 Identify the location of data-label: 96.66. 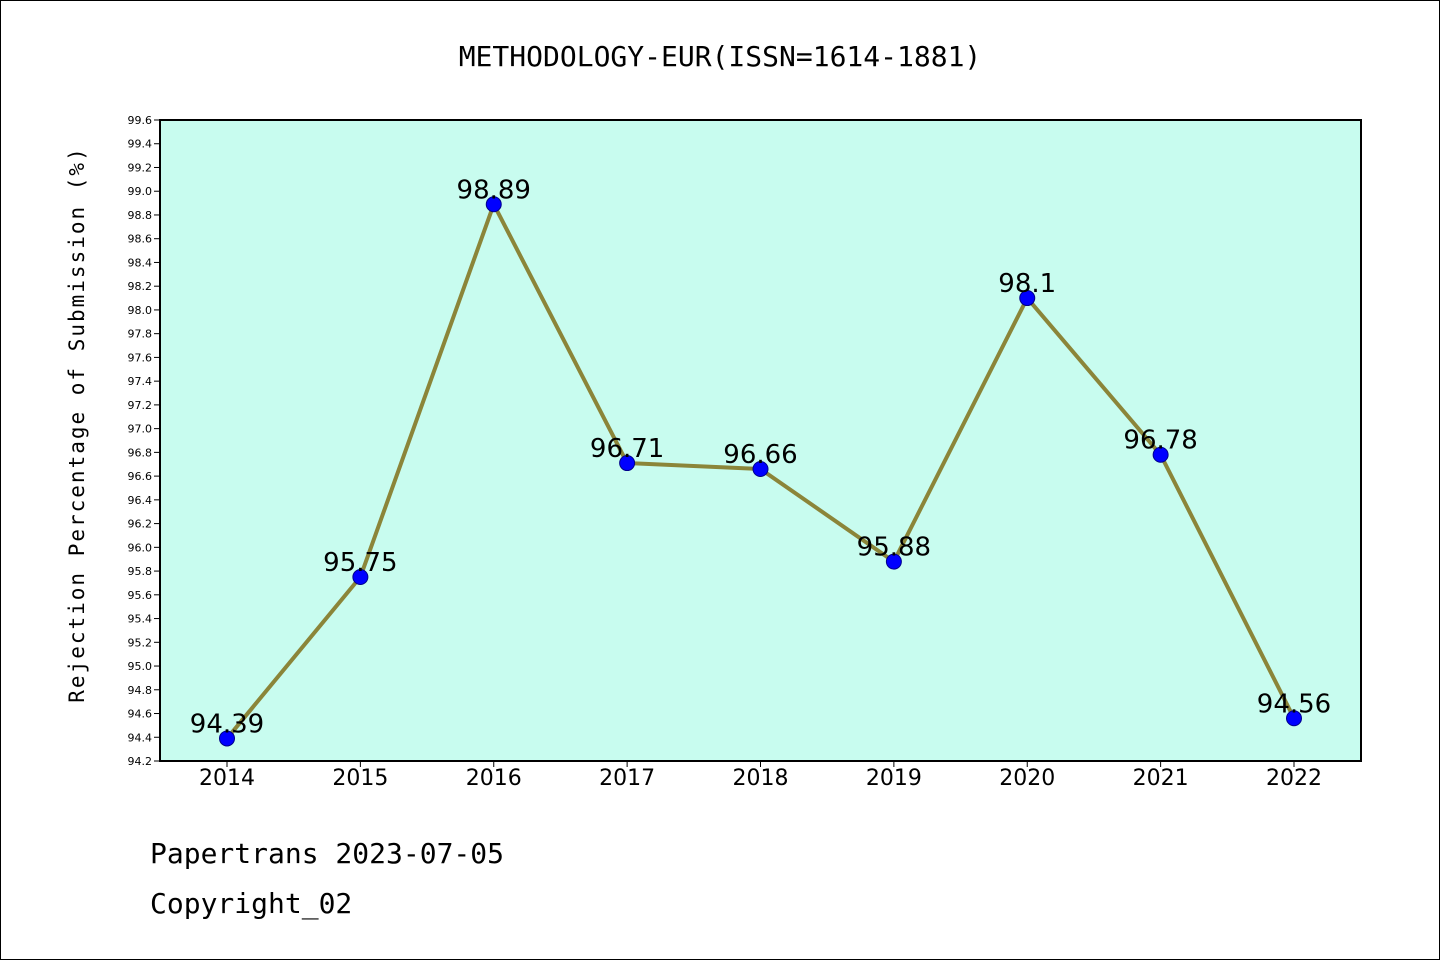
(760, 455).